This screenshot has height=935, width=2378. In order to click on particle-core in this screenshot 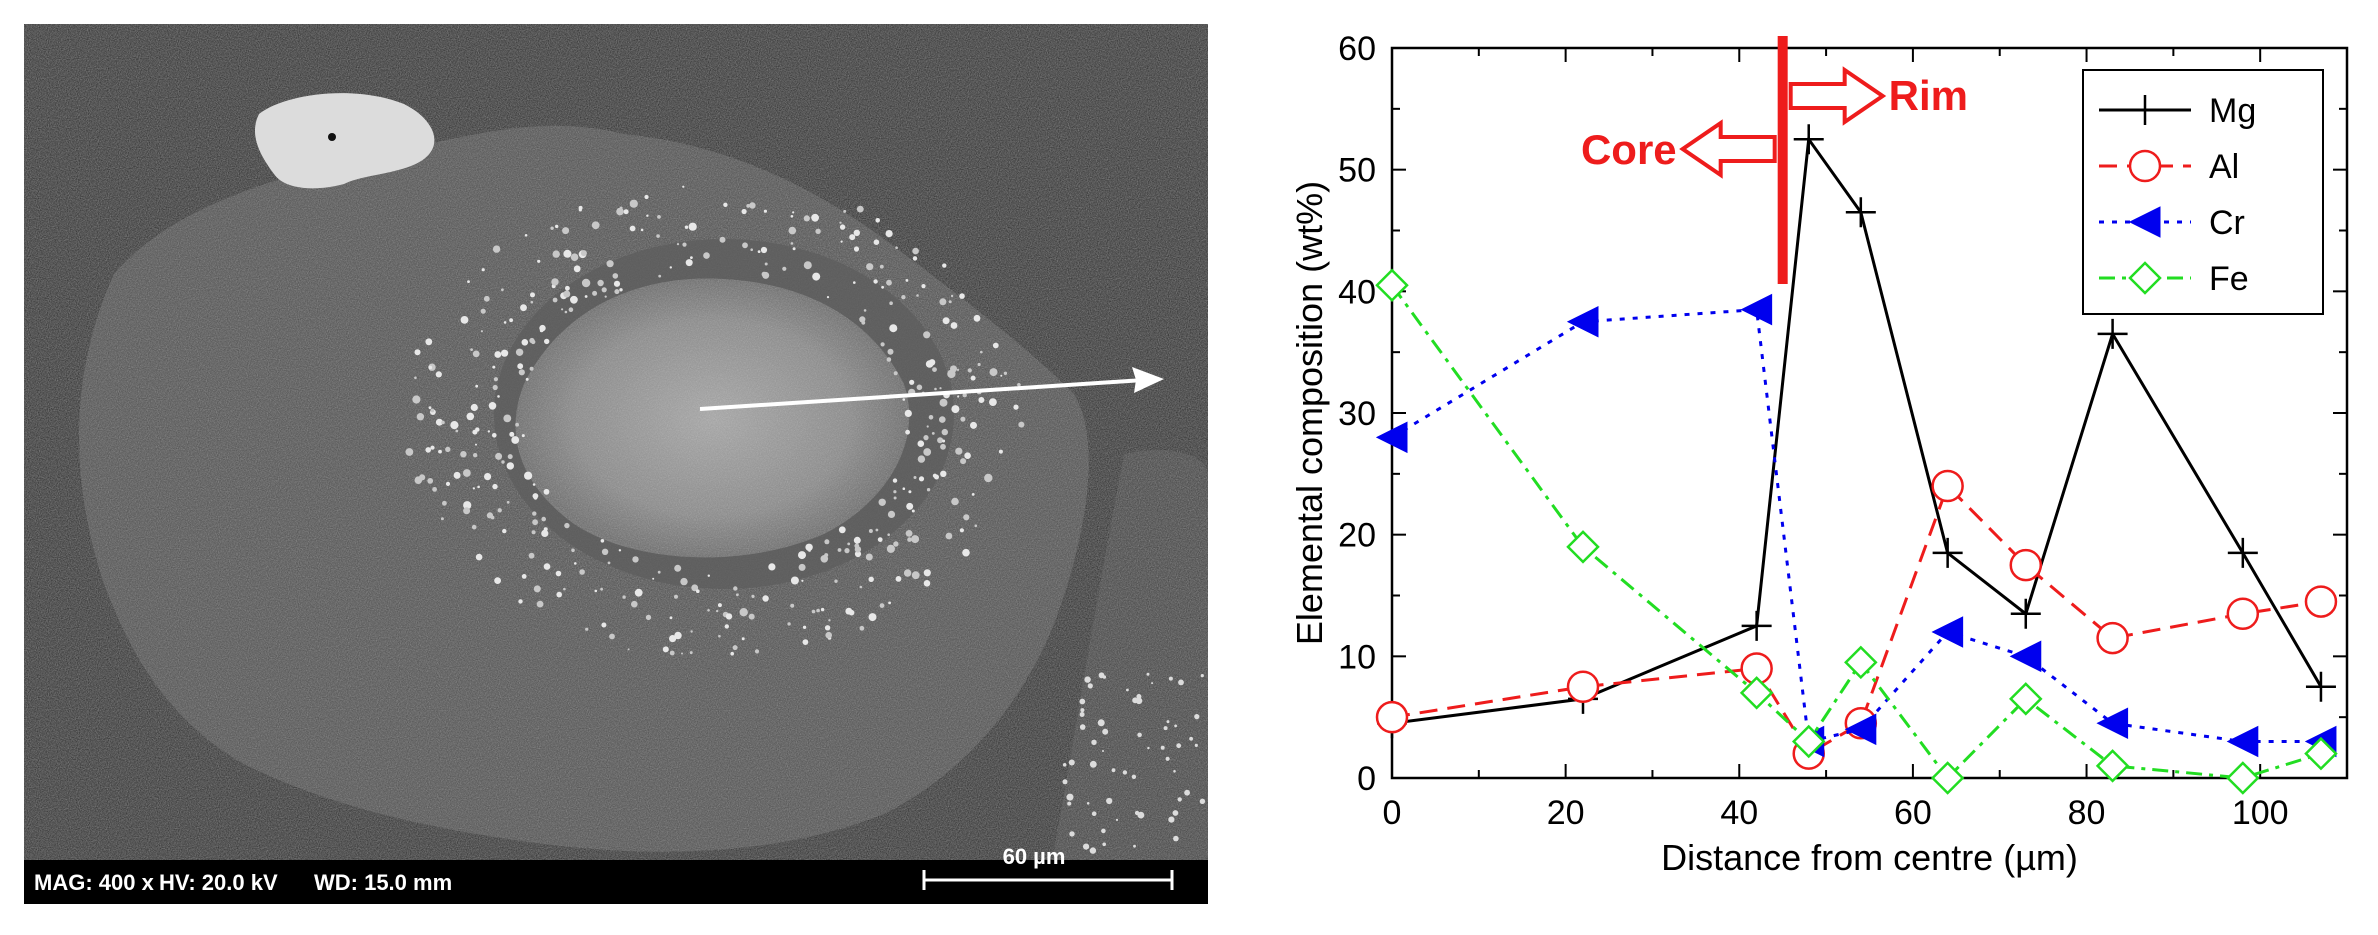, I will do `click(712, 418)`.